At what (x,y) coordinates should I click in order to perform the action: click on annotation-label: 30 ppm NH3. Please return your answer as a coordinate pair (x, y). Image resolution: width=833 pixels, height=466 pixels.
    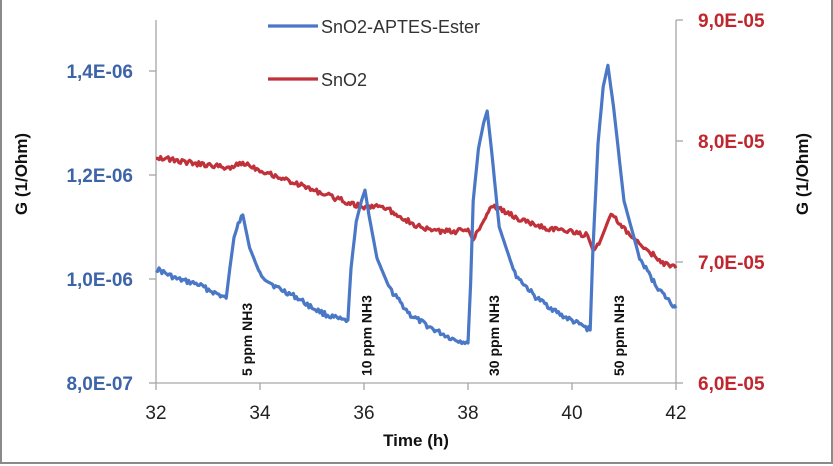
    Looking at the image, I should click on (494, 335).